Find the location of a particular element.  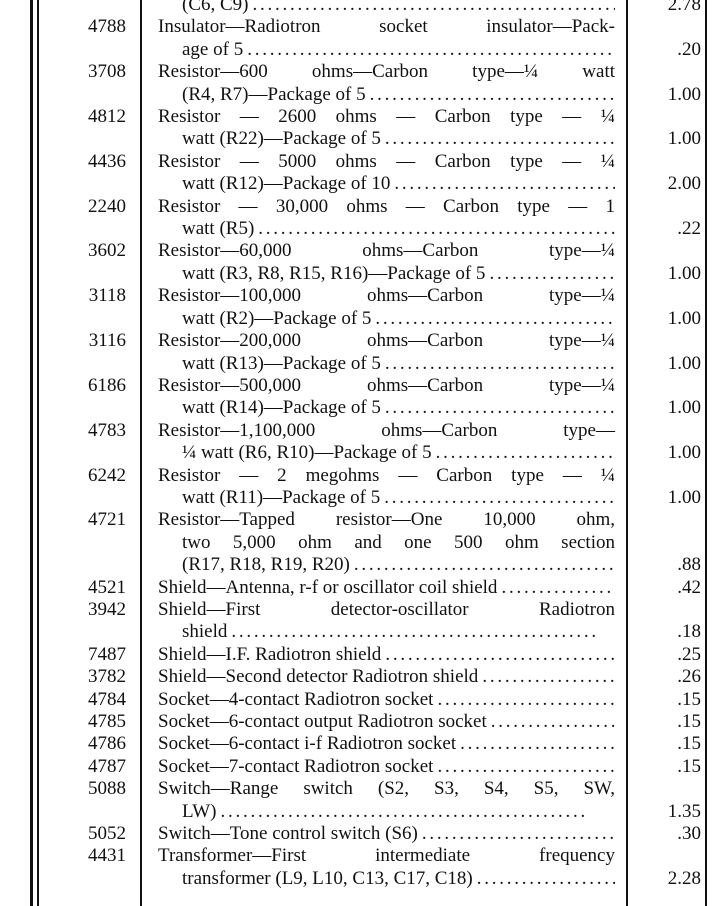

description-line: watt (R22)—Package of 5 is located at coordinates (386, 139).